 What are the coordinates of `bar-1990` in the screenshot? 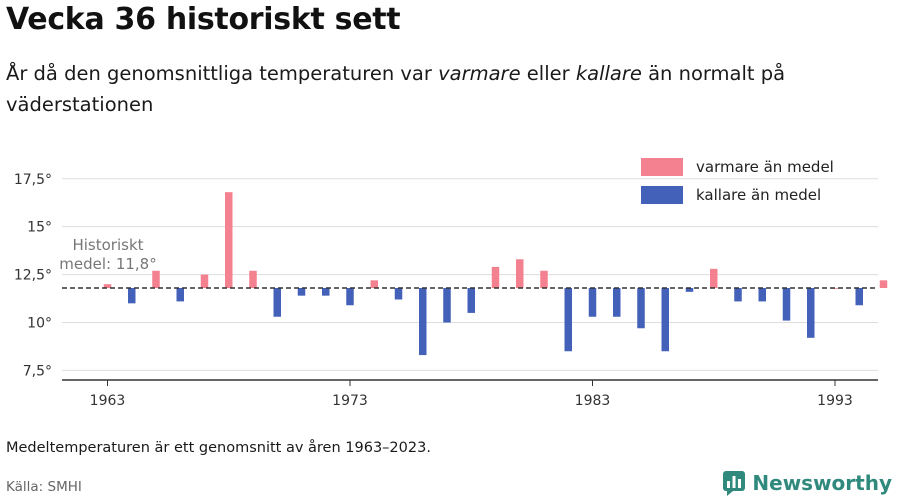 It's located at (762, 295).